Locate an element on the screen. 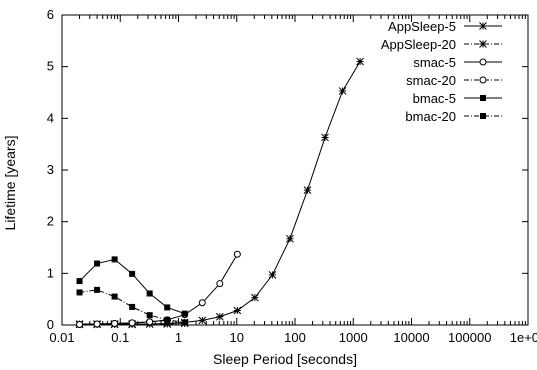 The height and width of the screenshot is (370, 537). legend-item: bmac-20 is located at coordinates (453, 116).